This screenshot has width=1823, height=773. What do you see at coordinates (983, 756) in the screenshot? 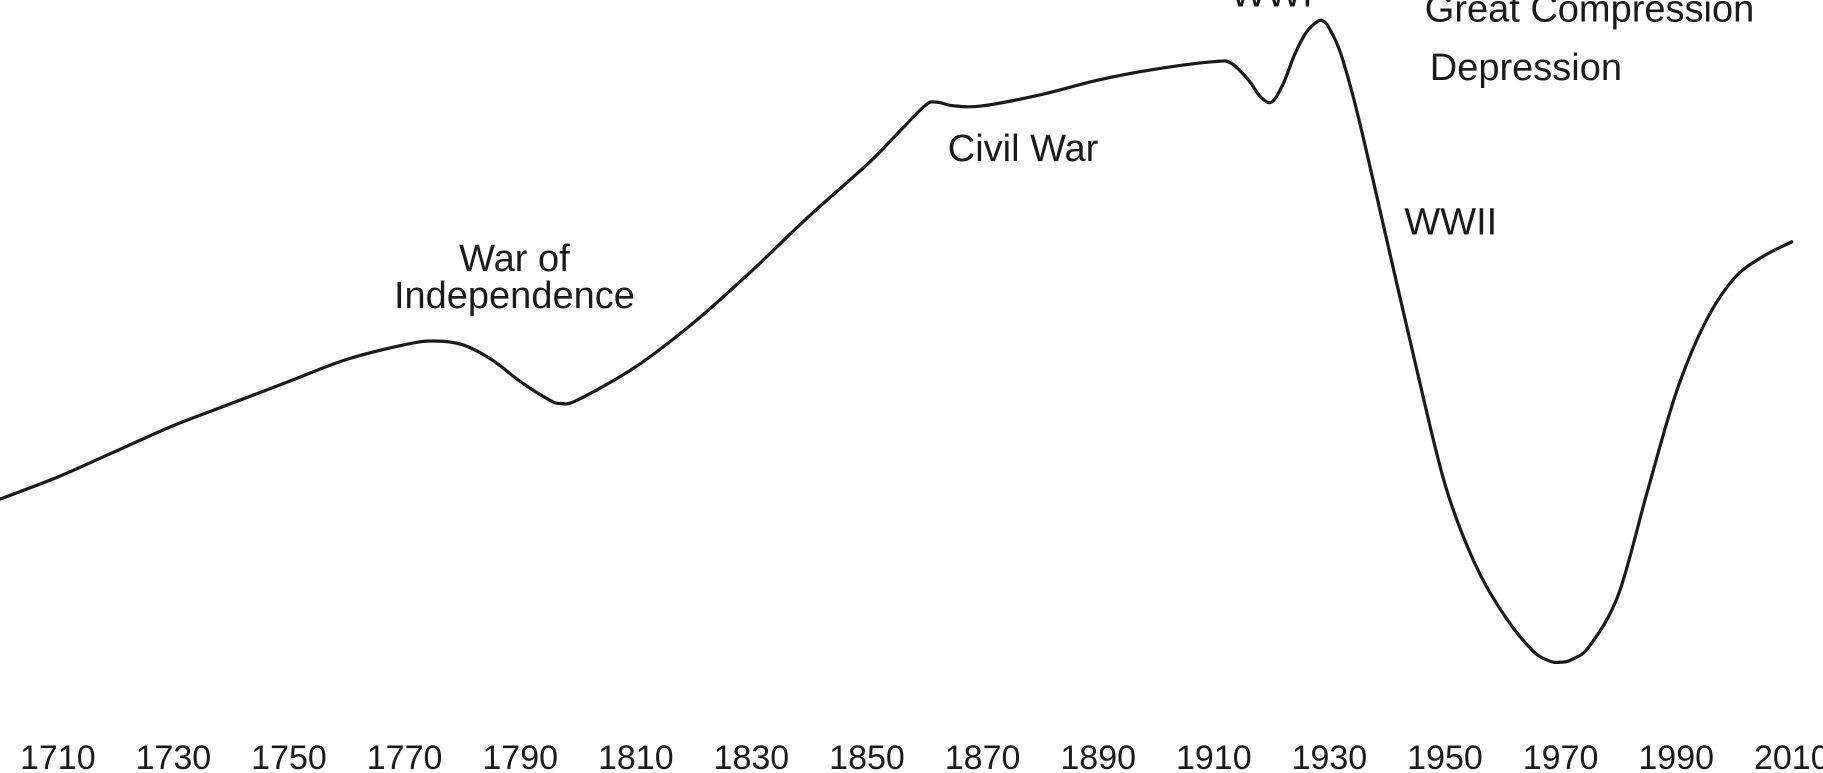
I see `x-tick-label: 1870` at bounding box center [983, 756].